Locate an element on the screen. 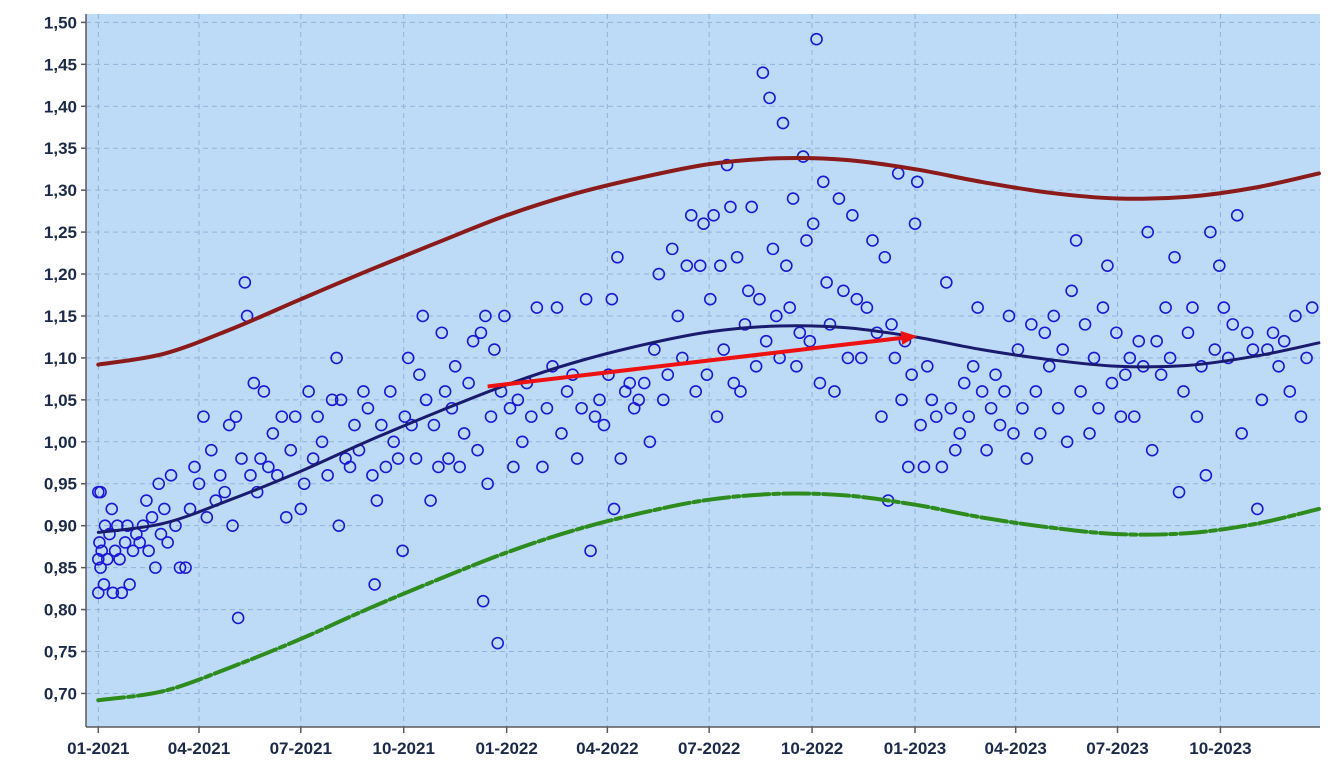 Image resolution: width=1328 pixels, height=769 pixels. y-tick-label: 1,35 is located at coordinates (60, 148).